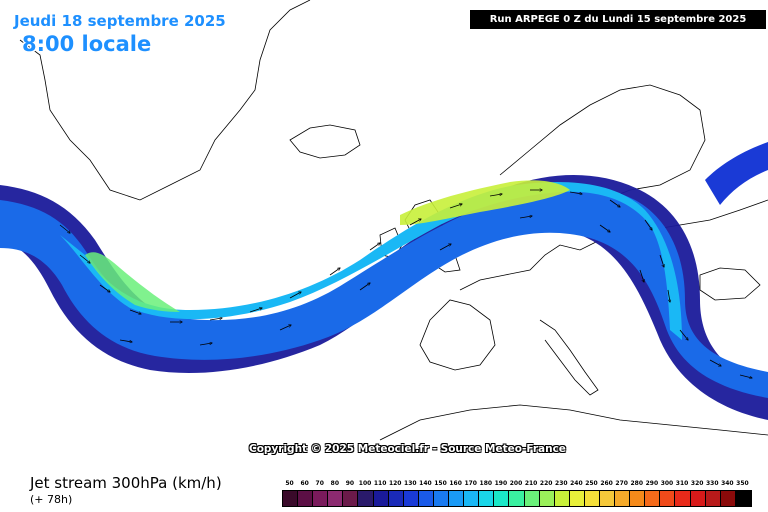 The height and width of the screenshot is (512, 768). Describe the element at coordinates (712, 483) in the screenshot. I see `scale-value-label: 330` at that location.